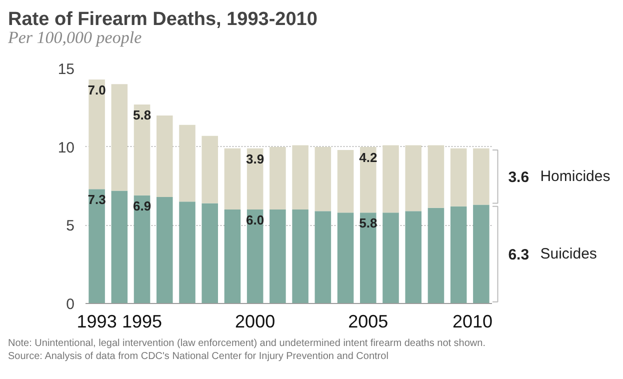 Image resolution: width=623 pixels, height=379 pixels. I want to click on data-label: 5.8, so click(142, 115).